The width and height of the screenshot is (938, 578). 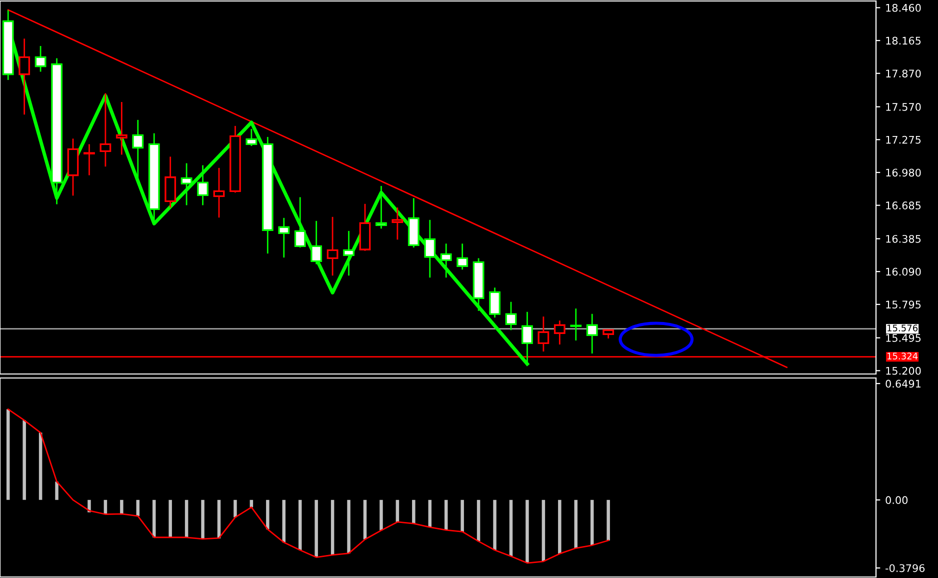 What do you see at coordinates (903, 370) in the screenshot?
I see `y-tick-label: 15.200` at bounding box center [903, 370].